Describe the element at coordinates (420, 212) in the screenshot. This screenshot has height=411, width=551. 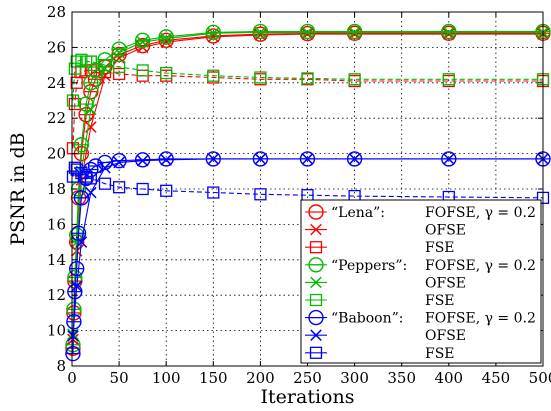
I see `legend-entry: “Lena”: FOFSE, γ = 0.2` at that location.